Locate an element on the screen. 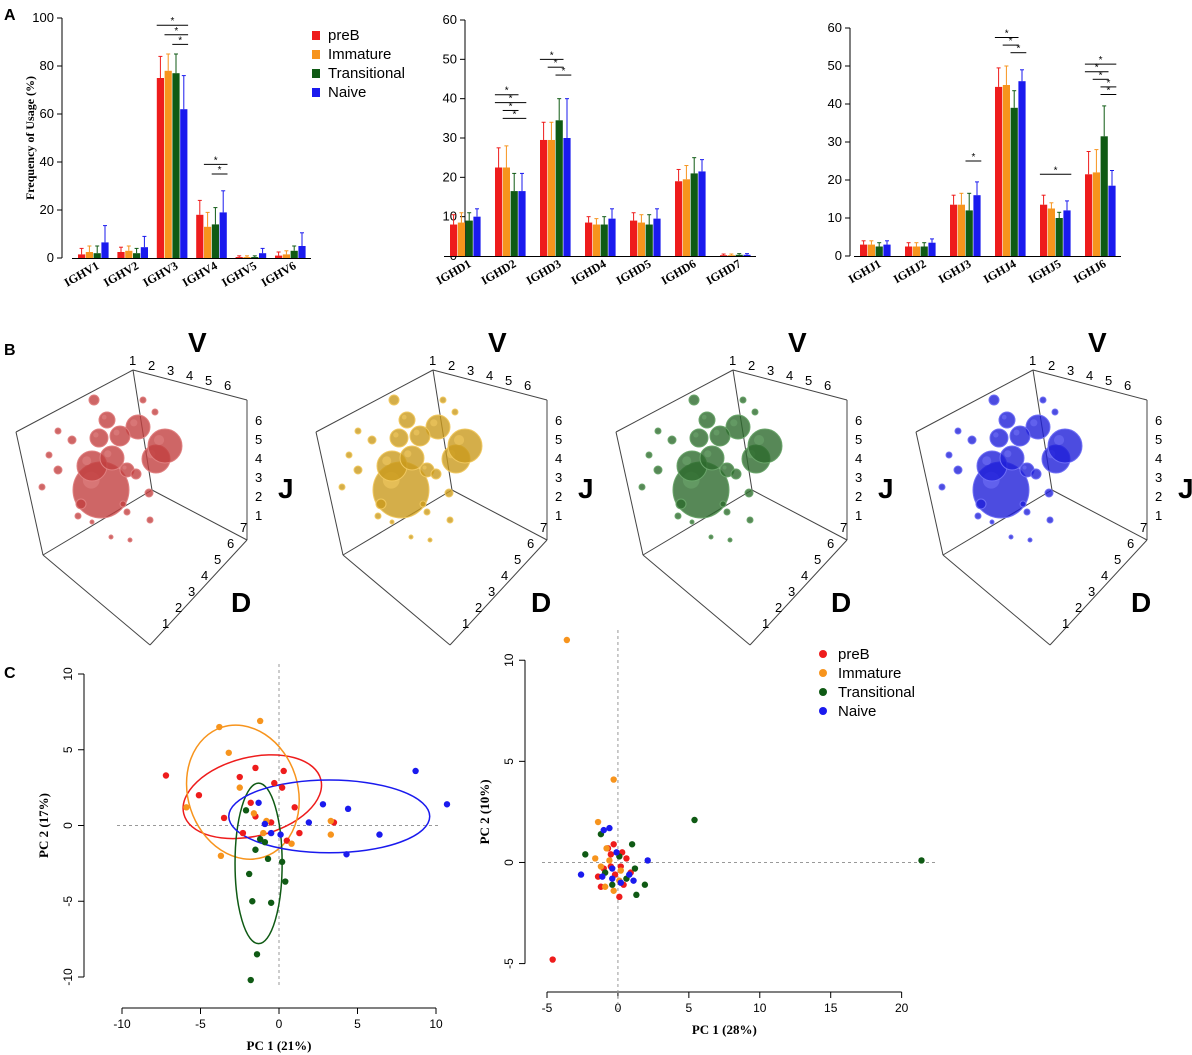 The width and height of the screenshot is (1192, 1055). v-tick-label: 2 is located at coordinates (151, 365).